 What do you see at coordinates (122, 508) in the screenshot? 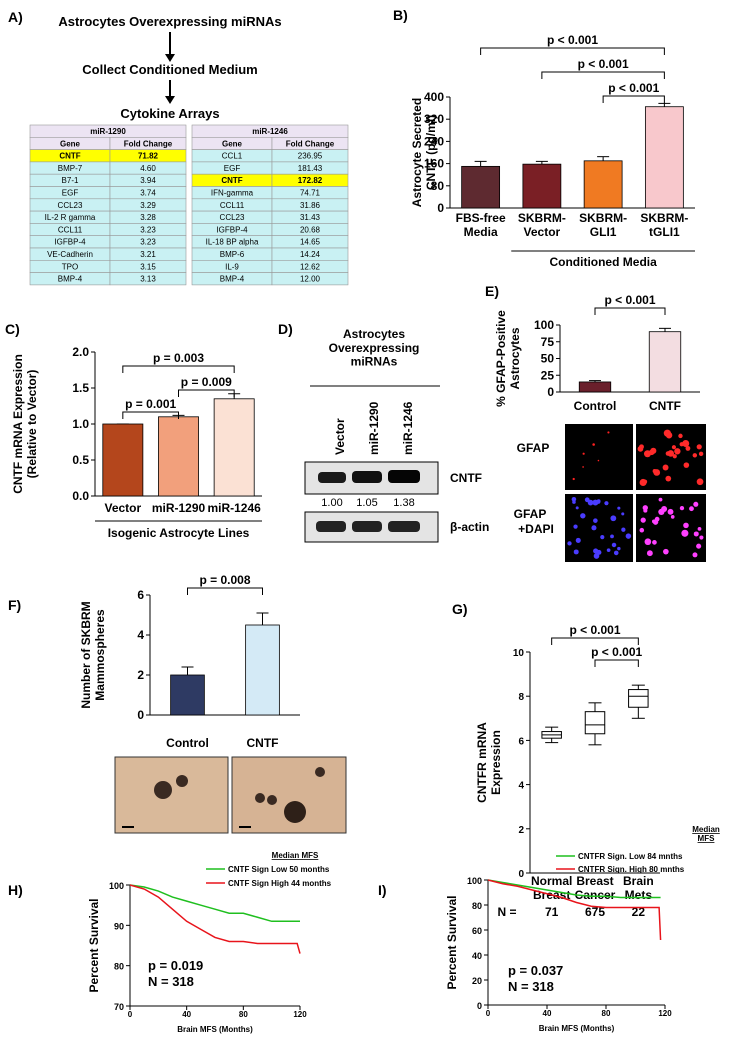
I see `x-tick-label: Vector` at bounding box center [122, 508].